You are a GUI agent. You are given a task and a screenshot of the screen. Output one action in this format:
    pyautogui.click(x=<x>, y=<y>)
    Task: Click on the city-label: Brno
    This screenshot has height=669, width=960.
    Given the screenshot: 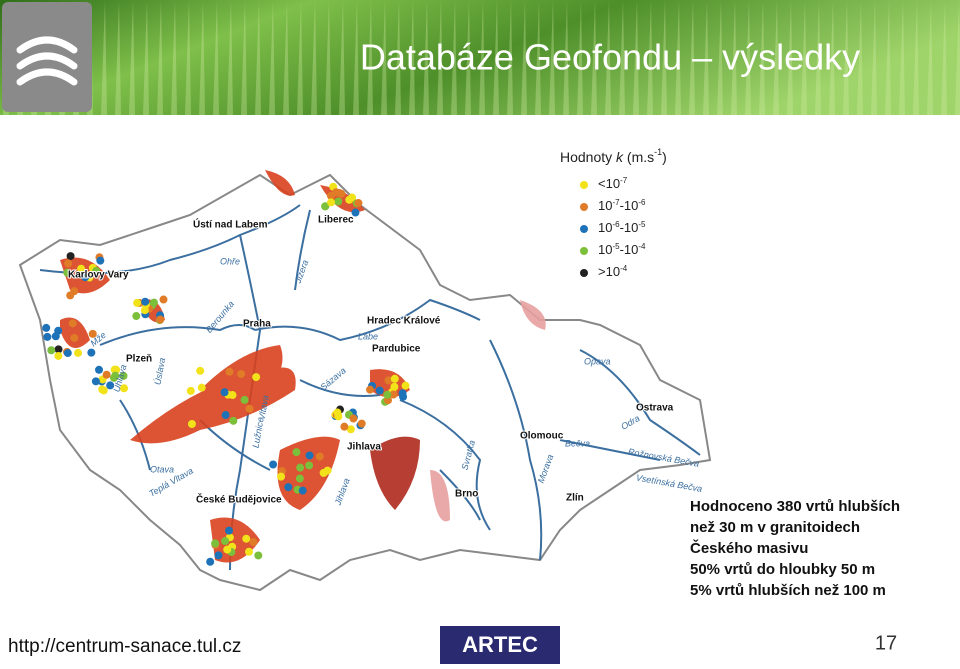 What is the action you would take?
    pyautogui.click(x=466, y=494)
    